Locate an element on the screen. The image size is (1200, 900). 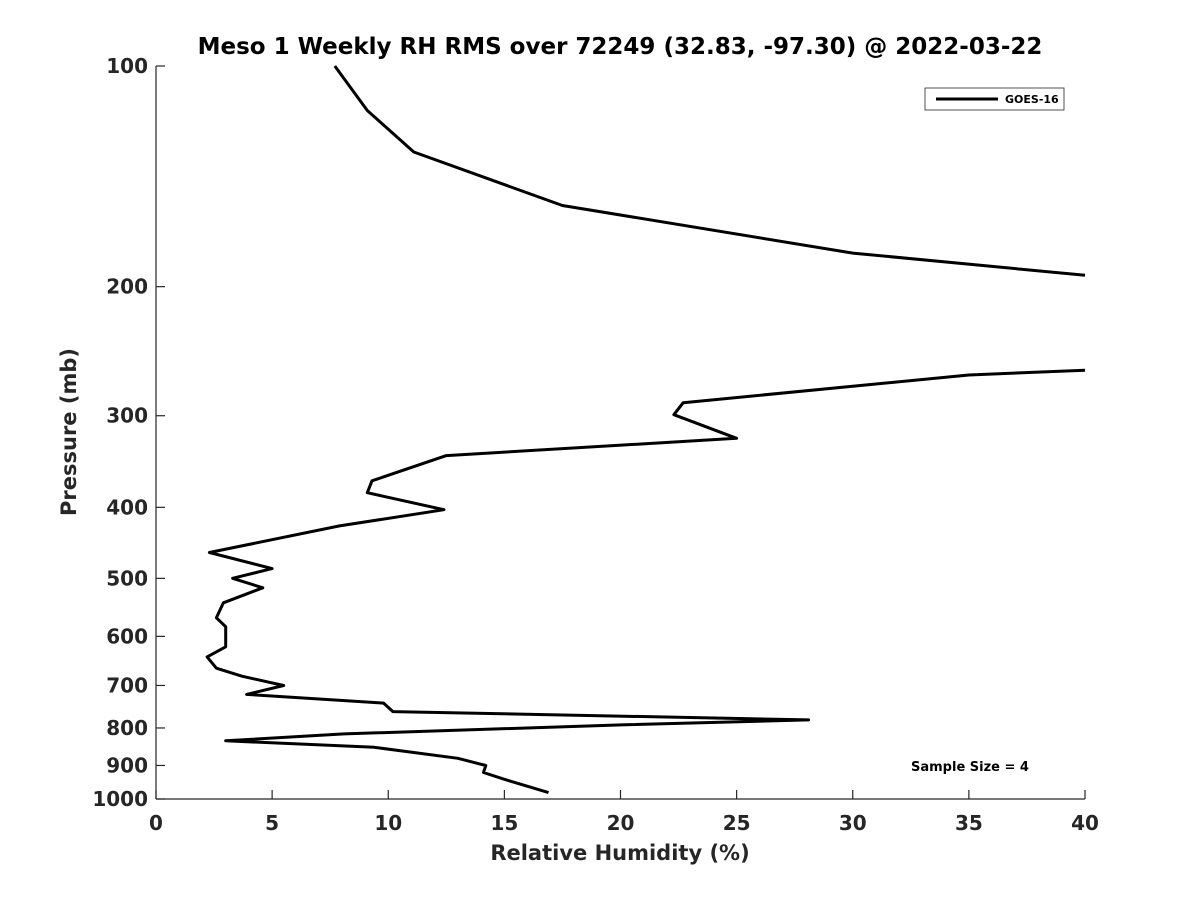
x-tick-label: 25 is located at coordinates (737, 823).